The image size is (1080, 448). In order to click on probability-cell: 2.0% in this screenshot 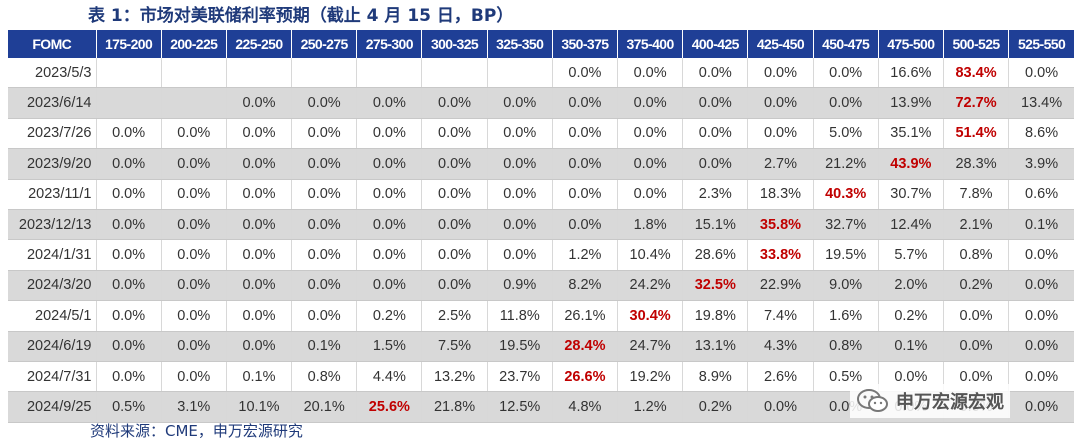, I will do `click(911, 286)`.